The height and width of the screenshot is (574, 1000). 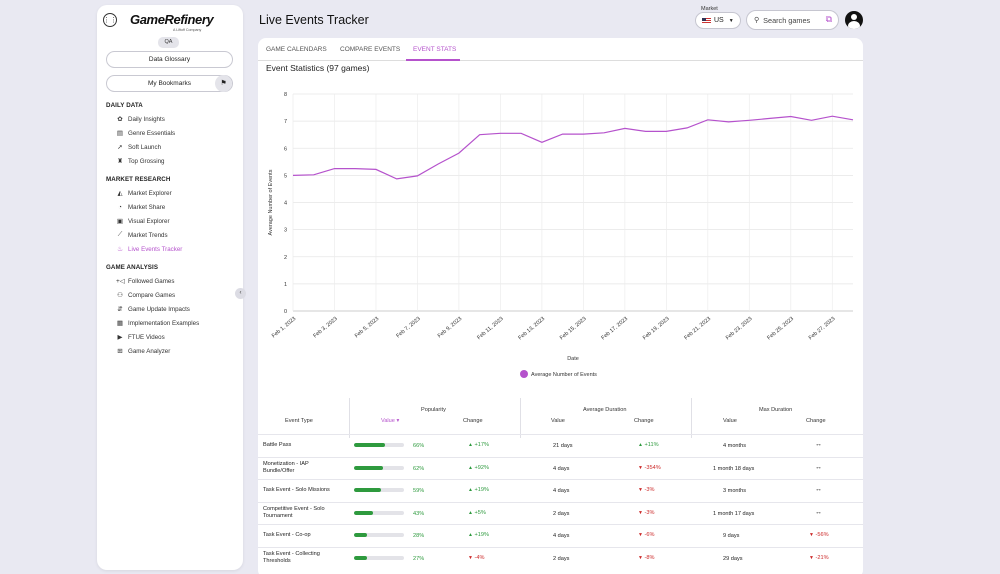 What do you see at coordinates (325, 327) in the screenshot?
I see `x-tick-label: Feb 3, 2023` at bounding box center [325, 327].